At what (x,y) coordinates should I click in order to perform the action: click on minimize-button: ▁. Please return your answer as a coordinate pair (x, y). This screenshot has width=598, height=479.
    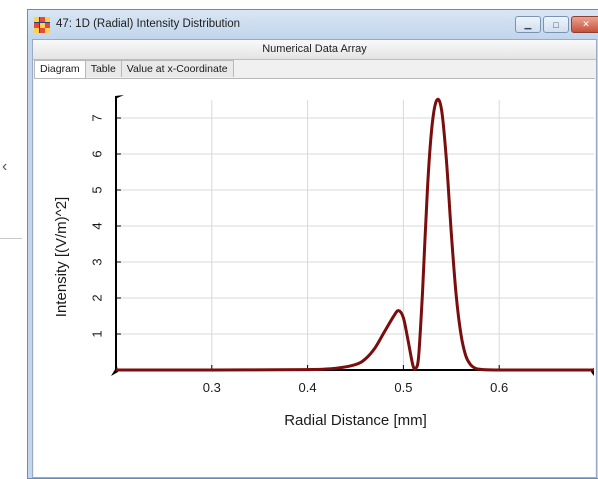
    Looking at the image, I should click on (528, 24).